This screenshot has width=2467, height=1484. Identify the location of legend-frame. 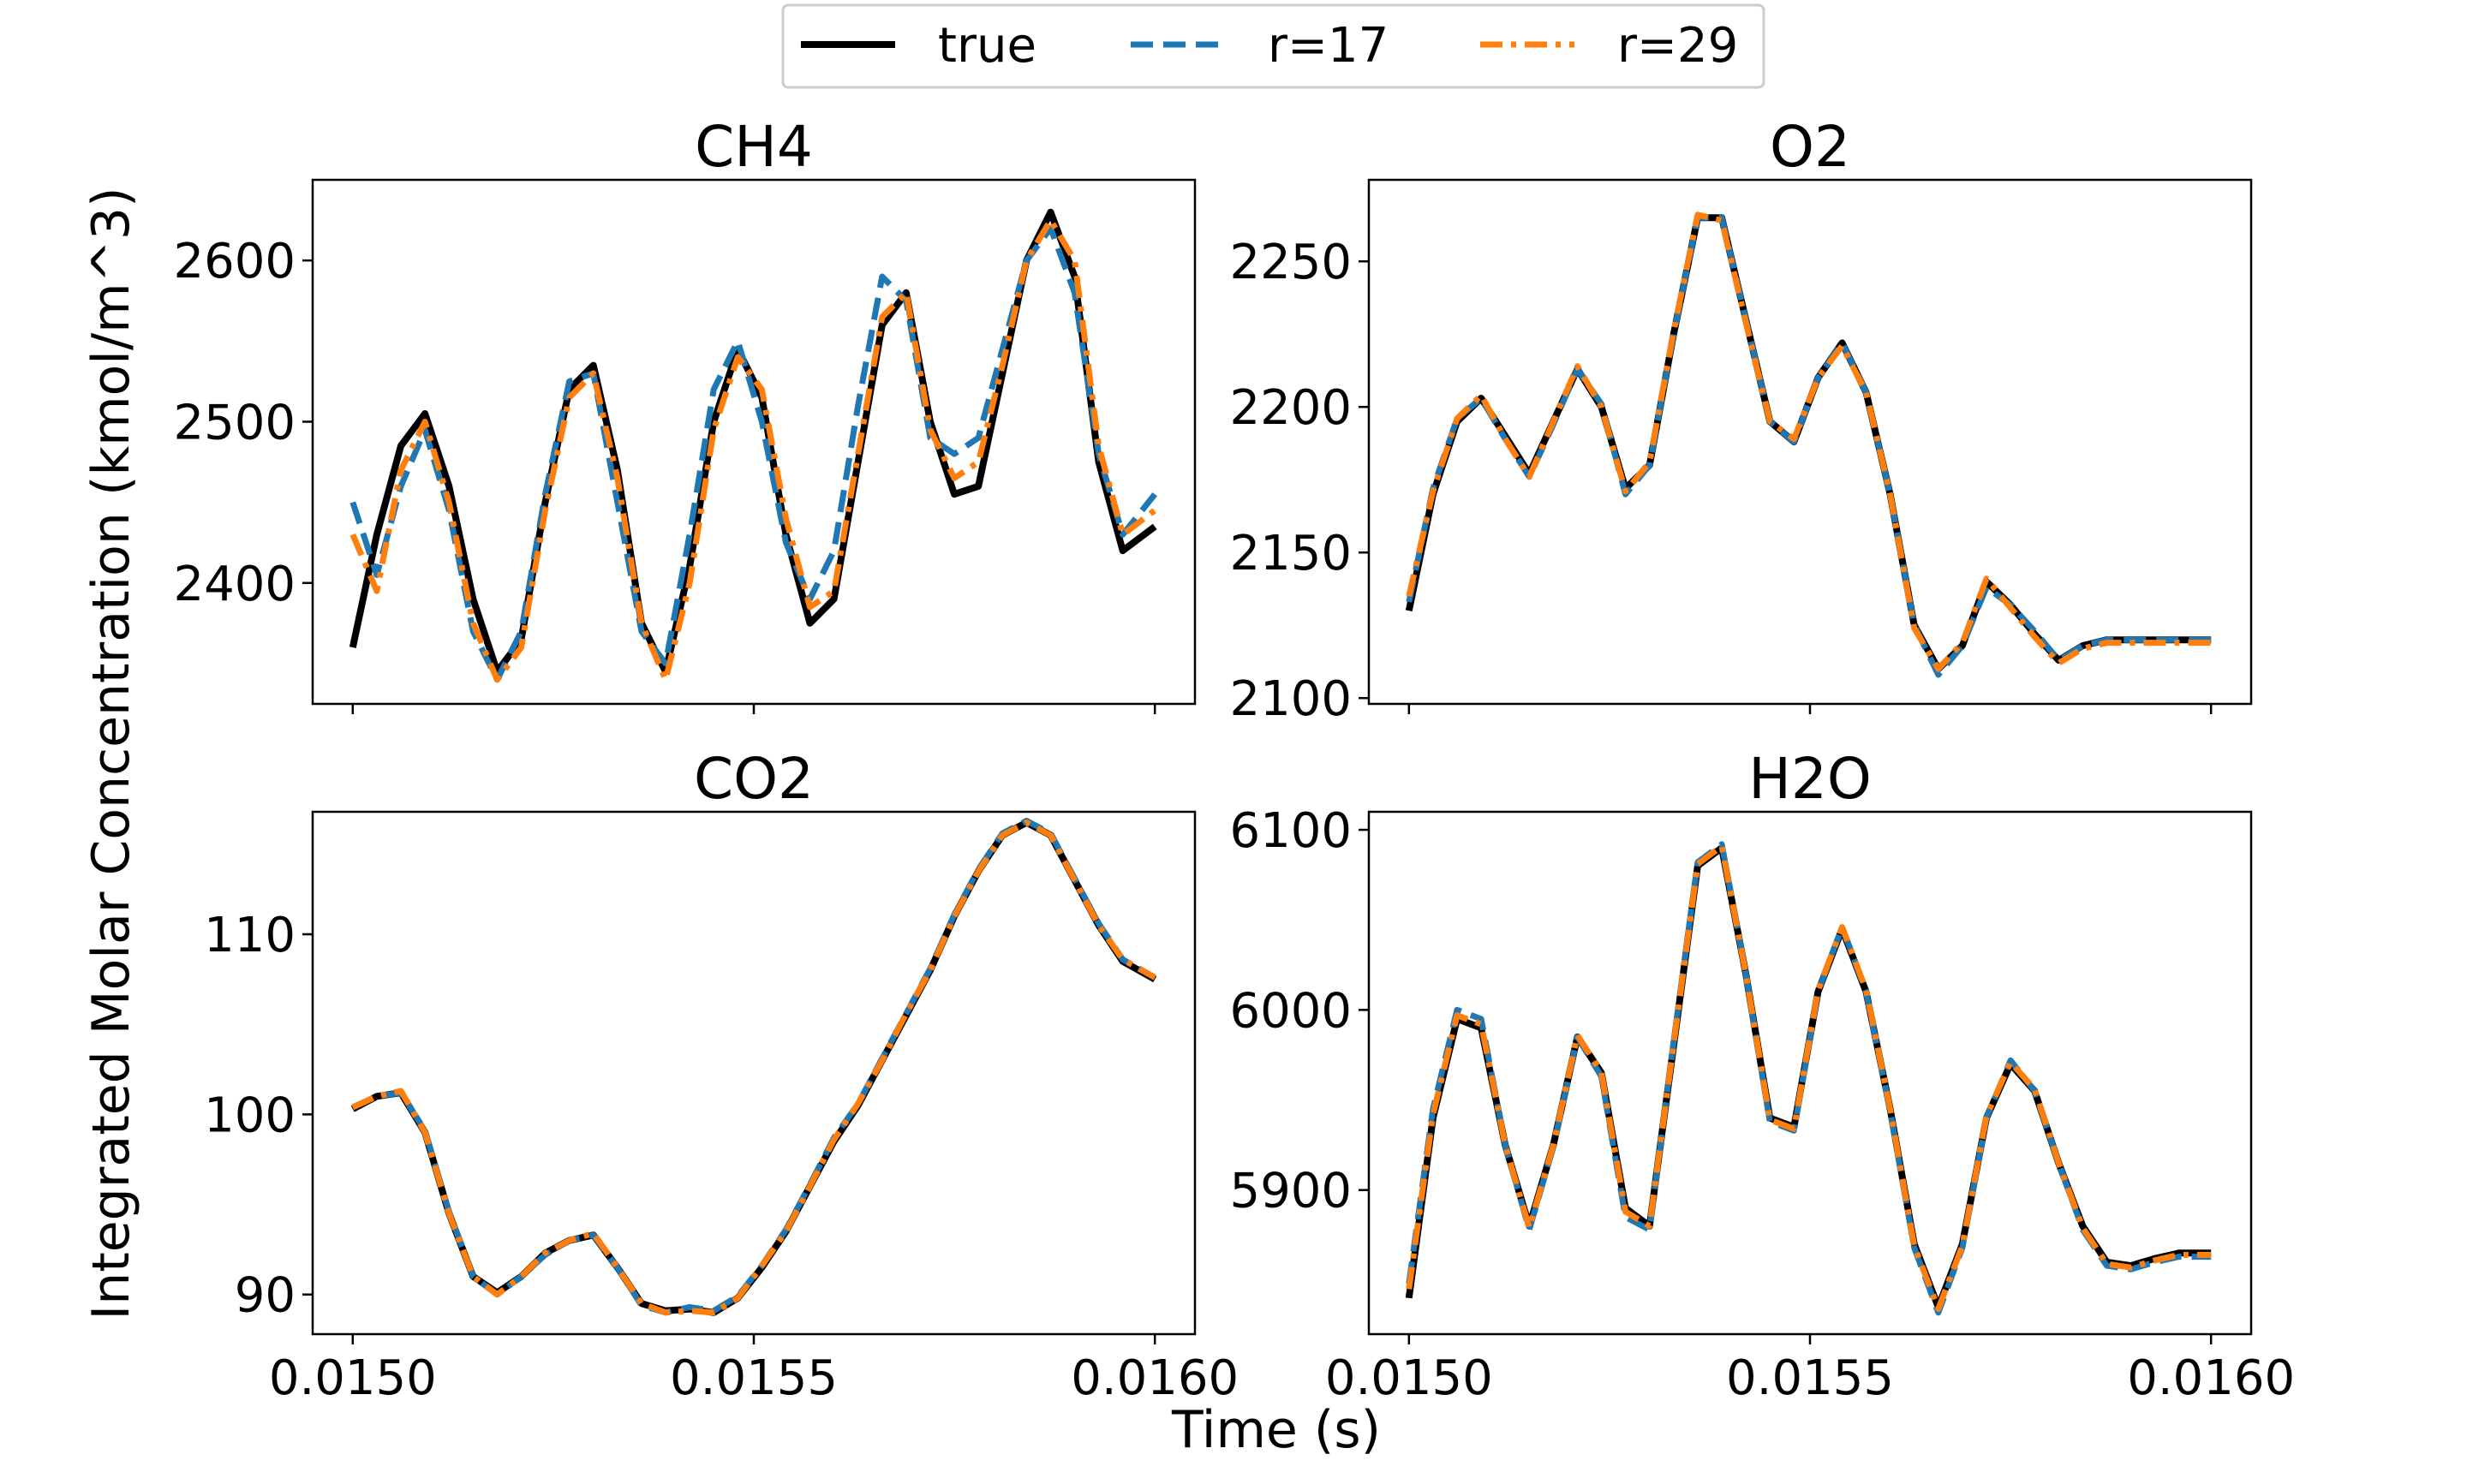
(1273, 46).